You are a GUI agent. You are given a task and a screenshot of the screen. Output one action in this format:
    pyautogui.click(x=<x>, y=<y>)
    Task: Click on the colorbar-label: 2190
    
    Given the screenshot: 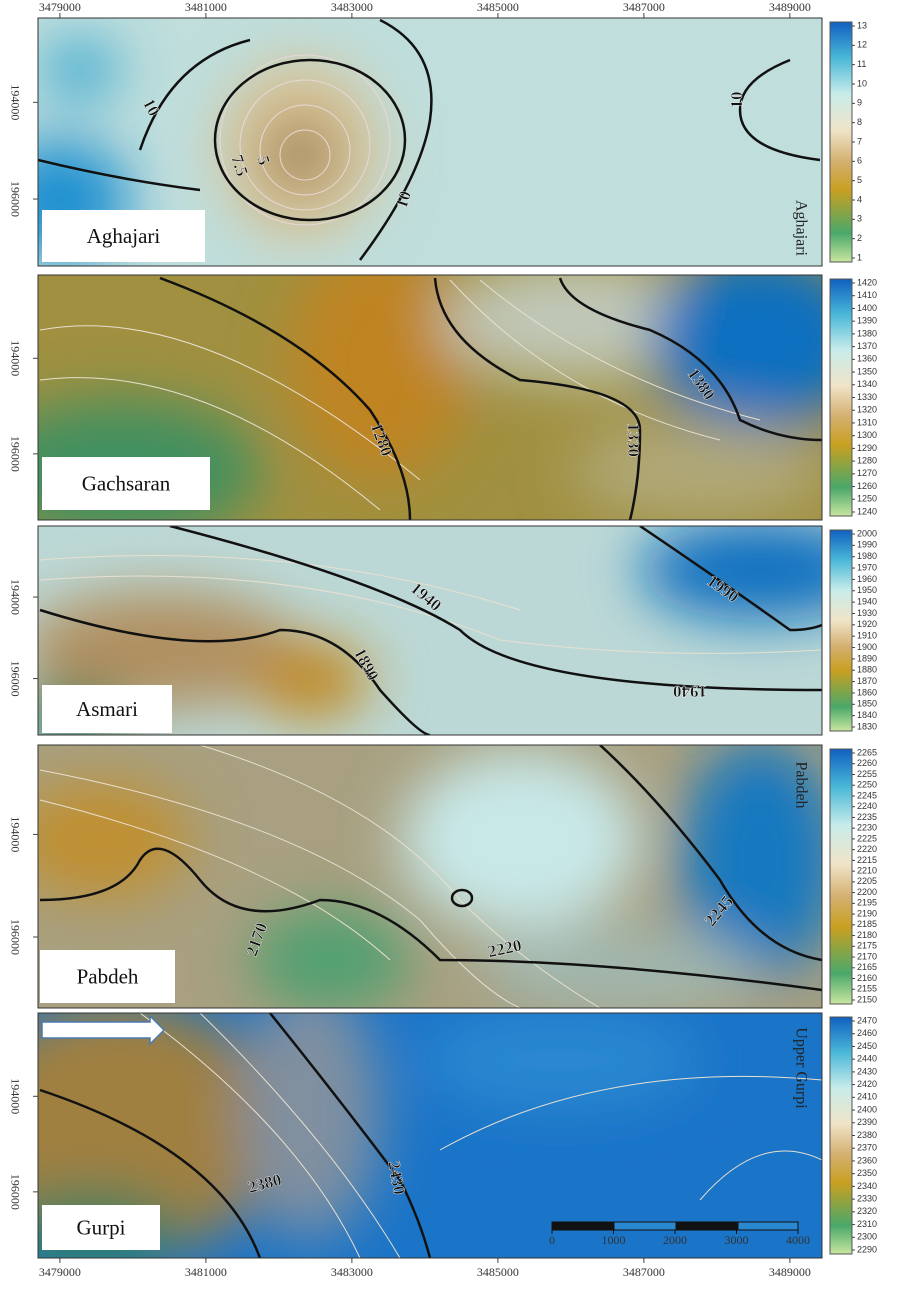 What is the action you would take?
    pyautogui.click(x=867, y=913)
    